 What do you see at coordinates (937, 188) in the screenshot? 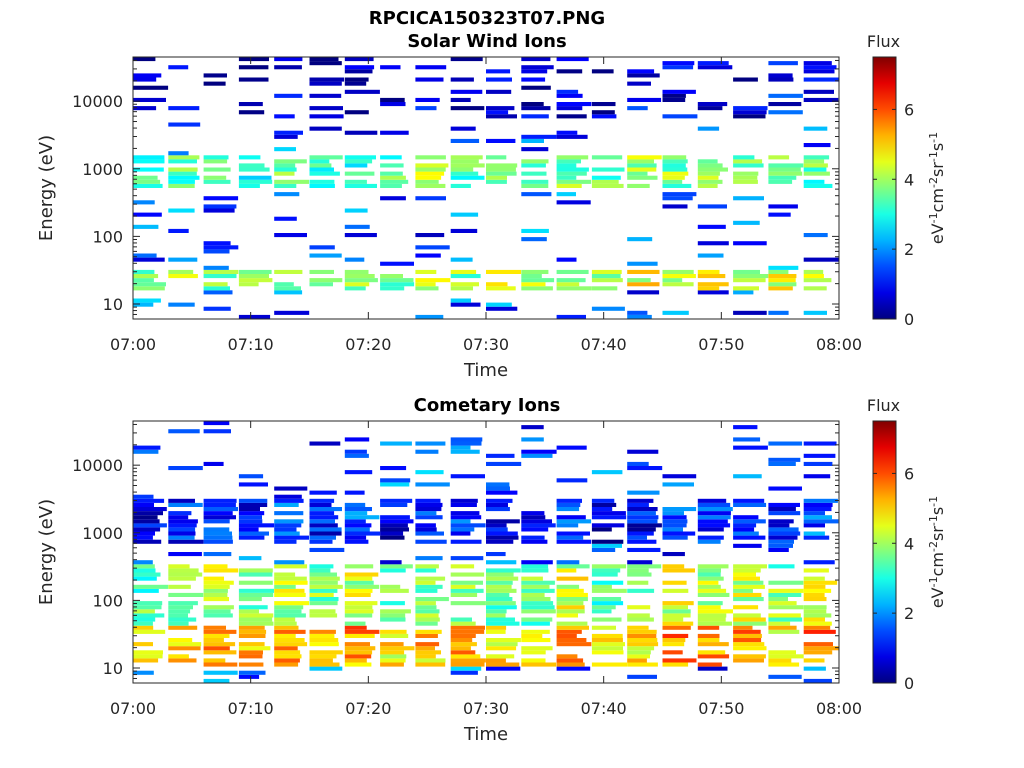
I see `colorbar-units: eV-1cm-2sr-1s-1` at bounding box center [937, 188].